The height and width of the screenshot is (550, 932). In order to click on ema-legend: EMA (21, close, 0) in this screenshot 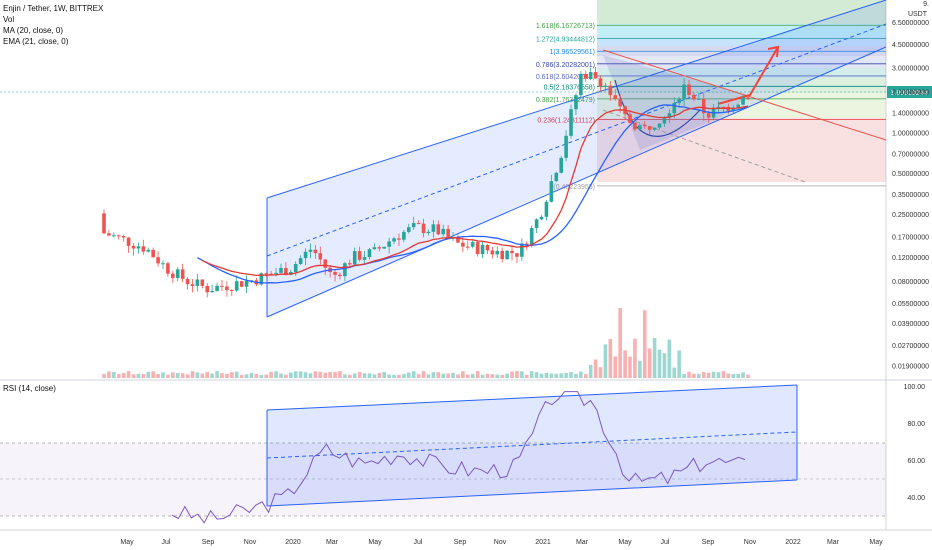, I will do `click(36, 41)`.